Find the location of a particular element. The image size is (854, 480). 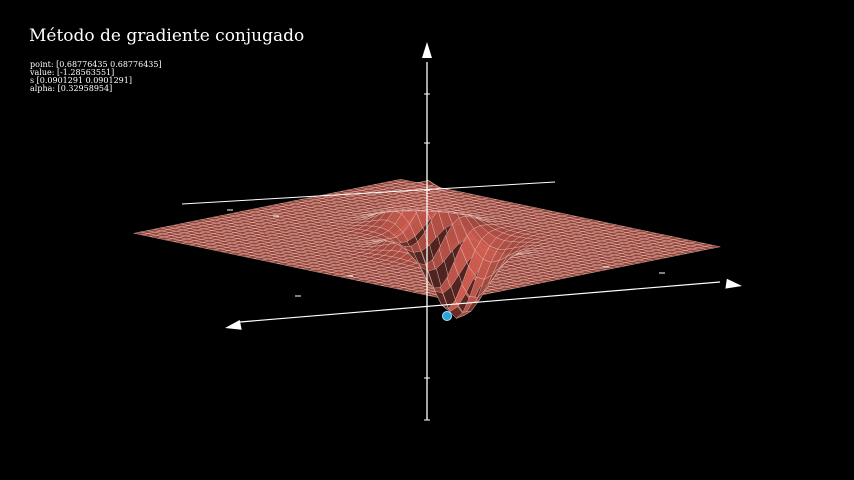

page-title: Método de gradiente conjugado is located at coordinates (167, 36).